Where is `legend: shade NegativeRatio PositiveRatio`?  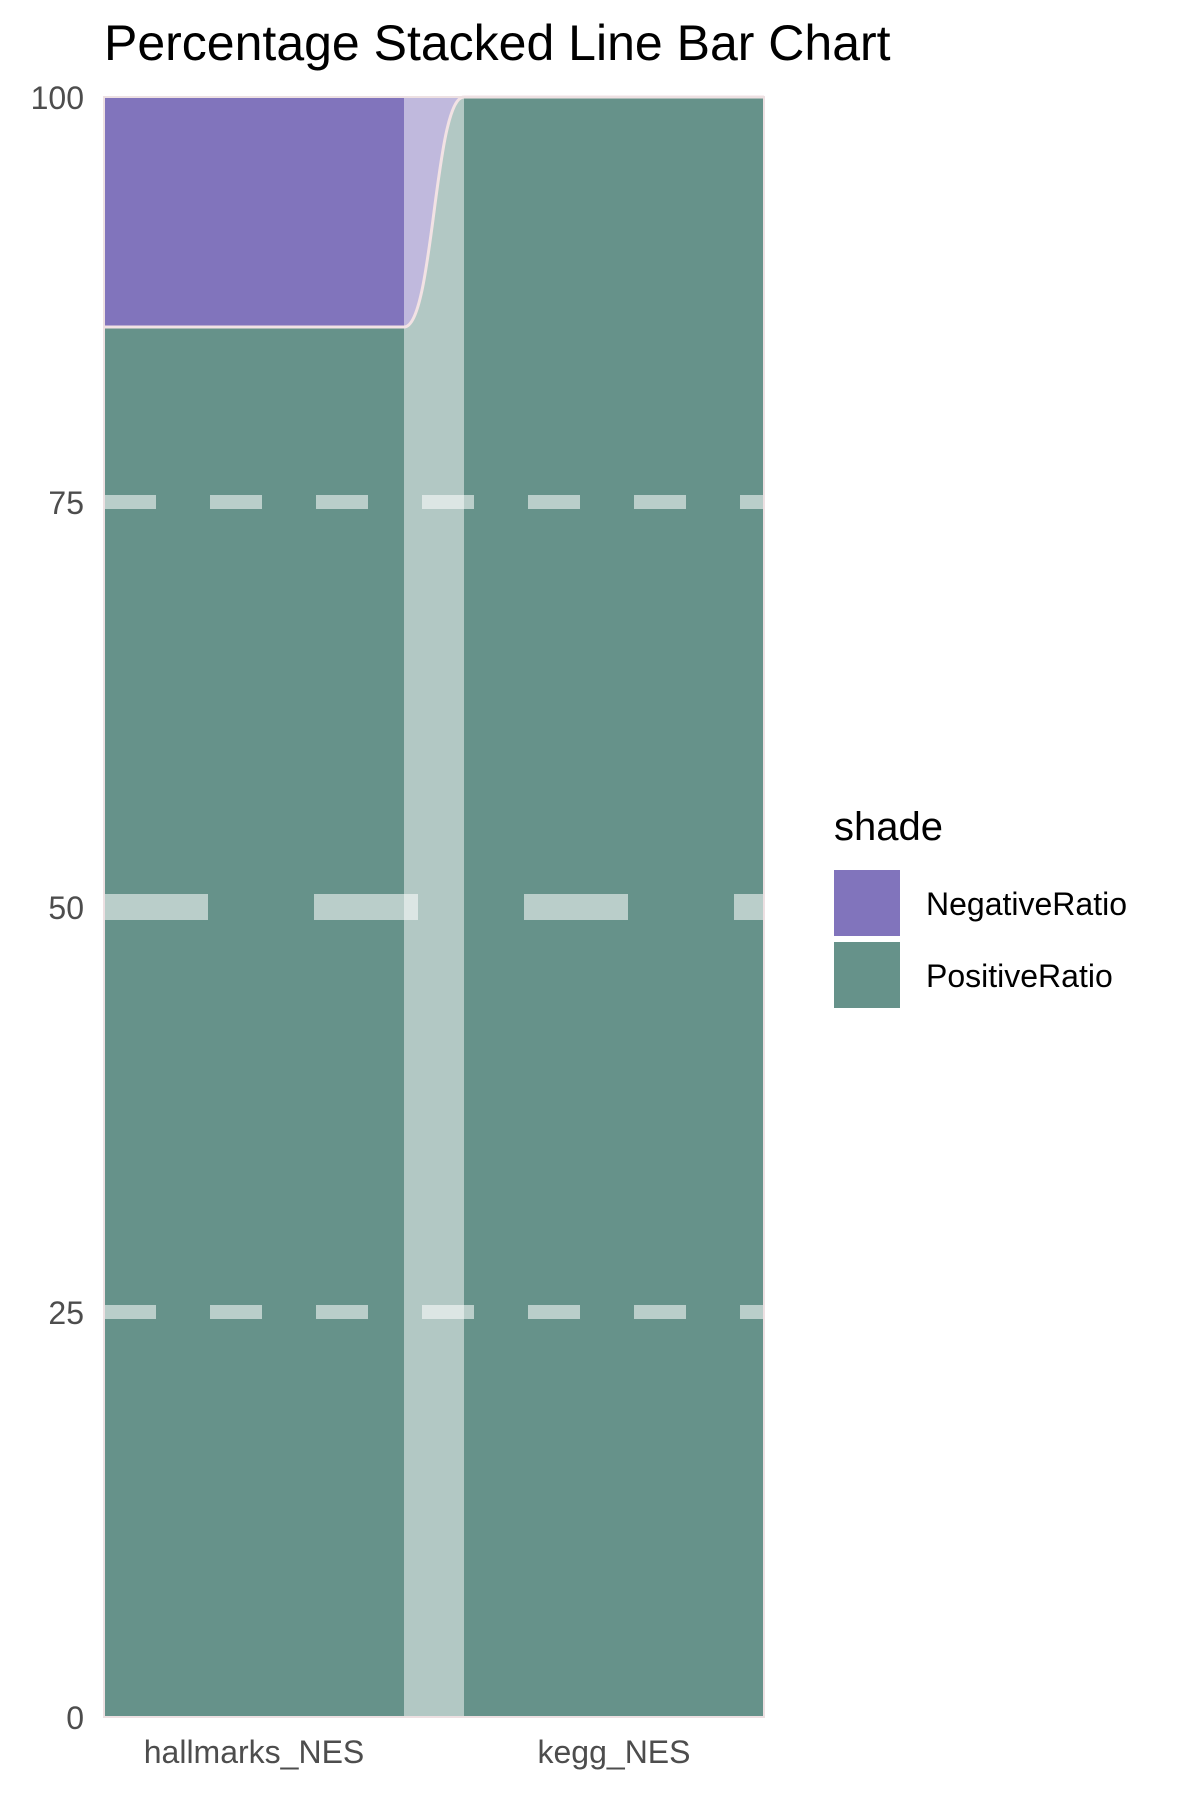
legend: shade NegativeRatio PositiveRatio is located at coordinates (980, 906).